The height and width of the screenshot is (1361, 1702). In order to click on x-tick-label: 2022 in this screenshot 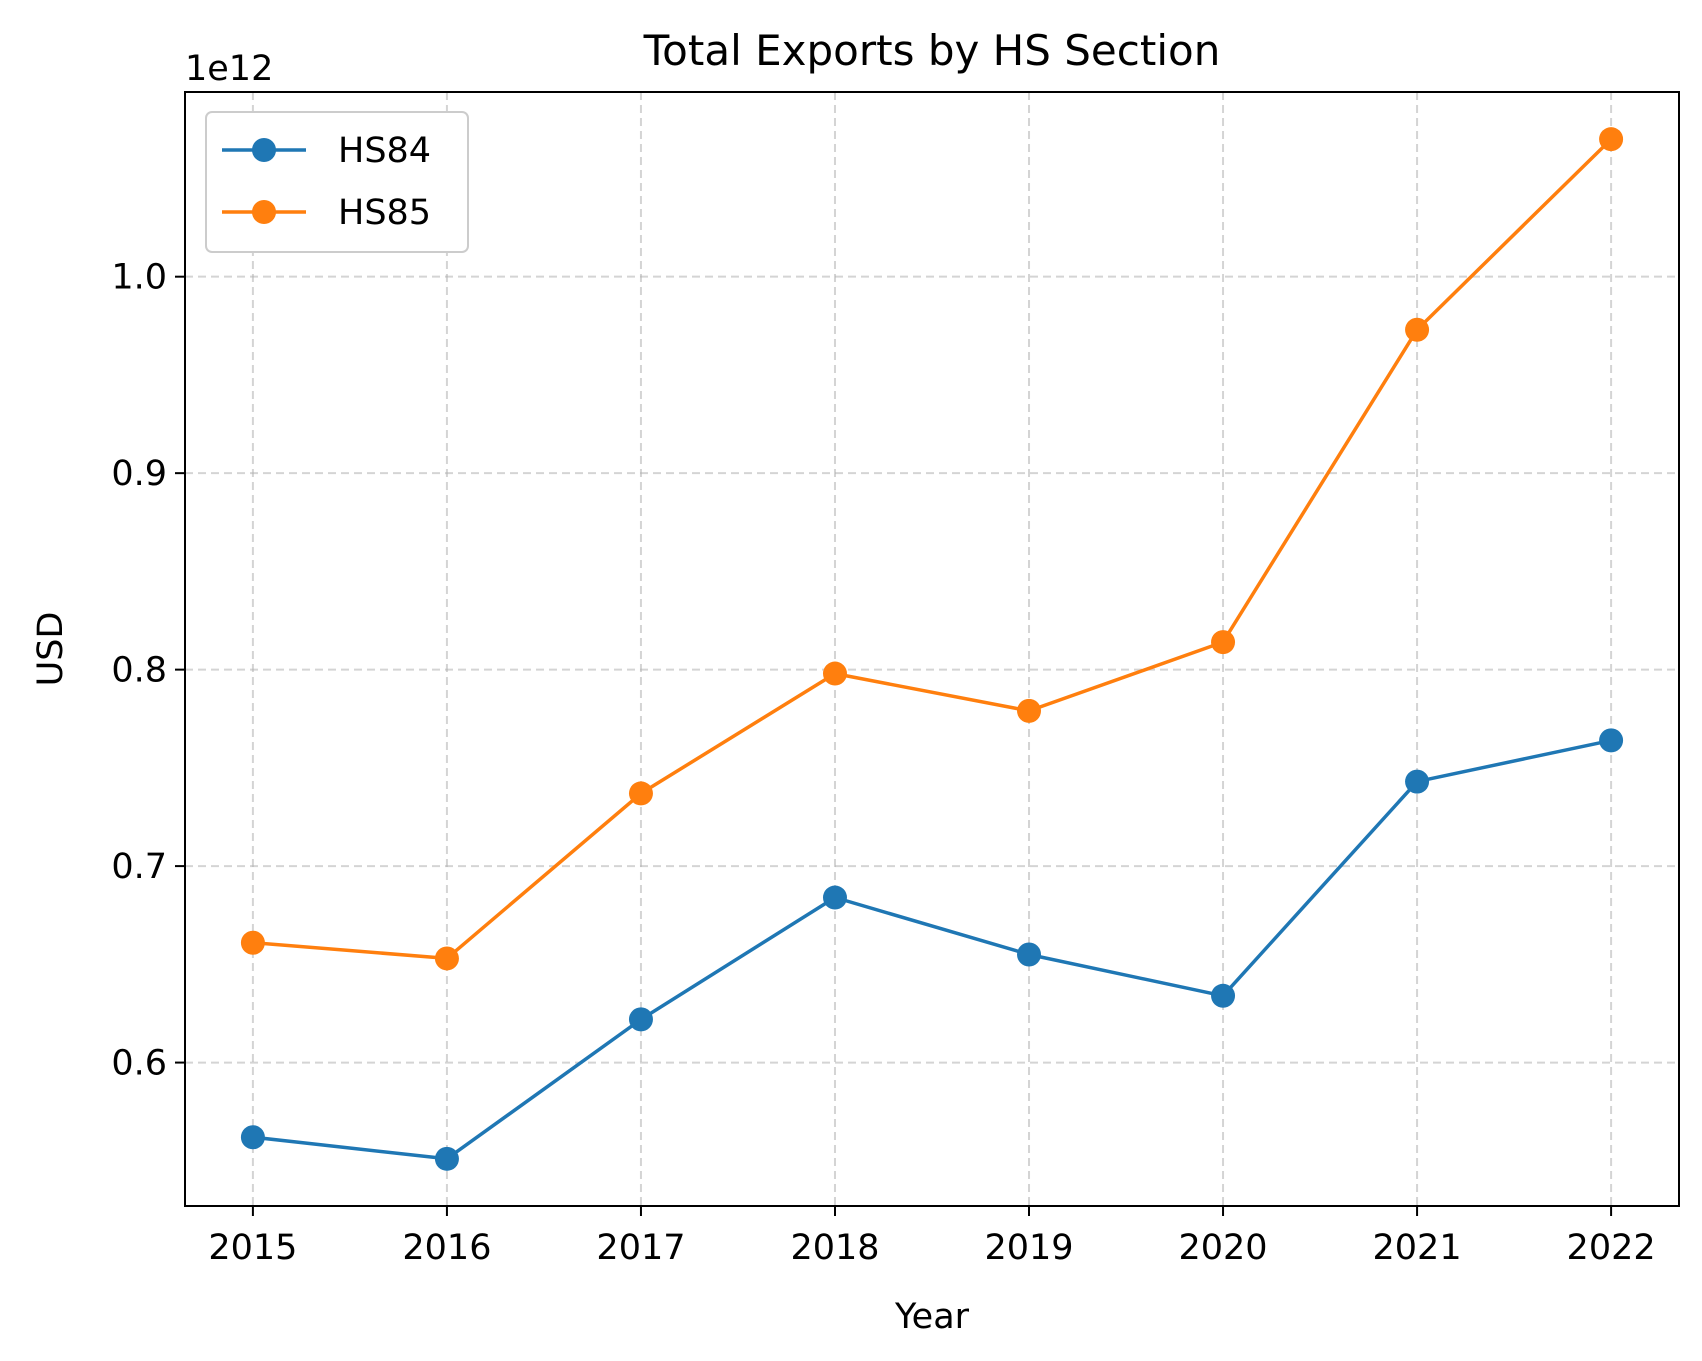, I will do `click(1611, 1248)`.